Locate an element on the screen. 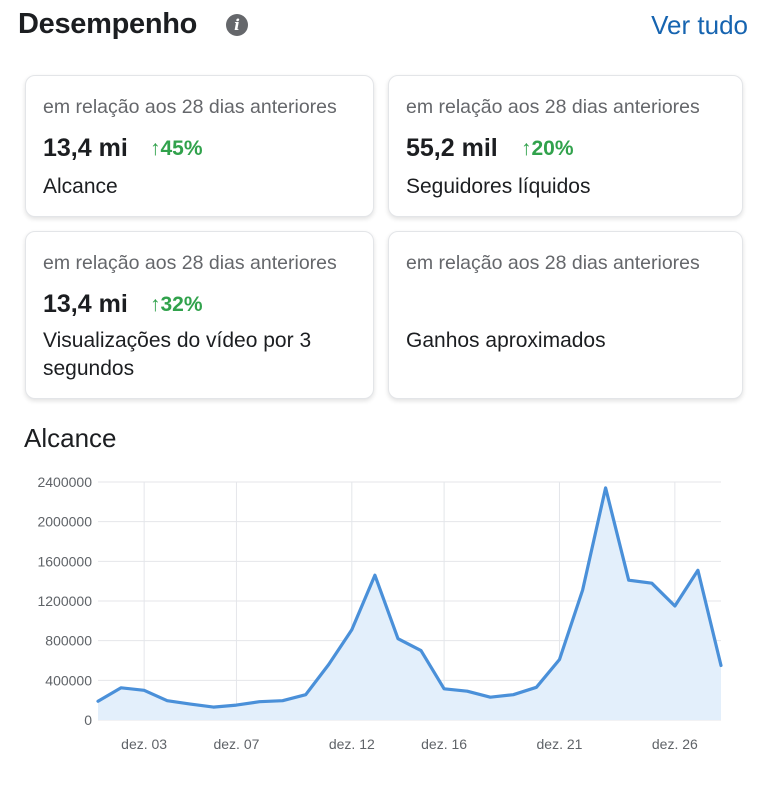  y-tick-label: 400000 is located at coordinates (68, 680).